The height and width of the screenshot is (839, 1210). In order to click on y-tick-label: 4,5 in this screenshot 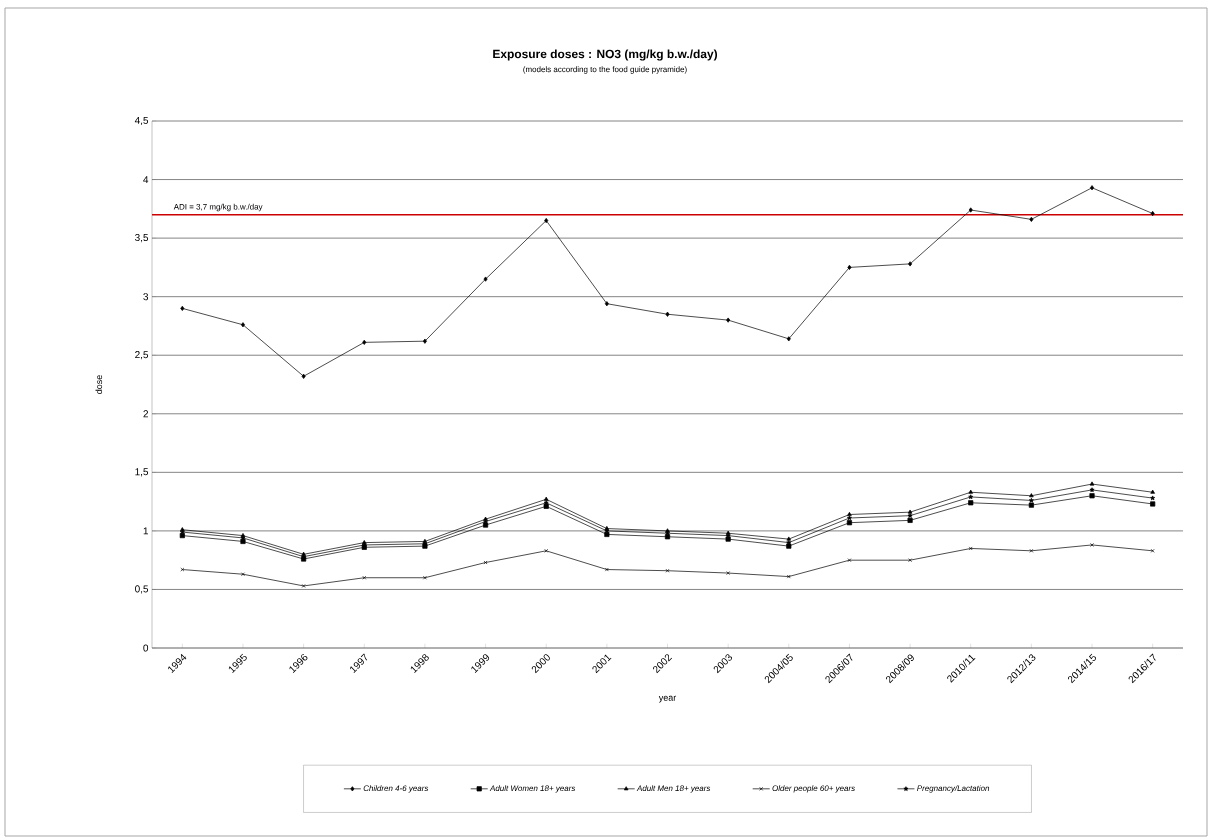, I will do `click(141, 121)`.